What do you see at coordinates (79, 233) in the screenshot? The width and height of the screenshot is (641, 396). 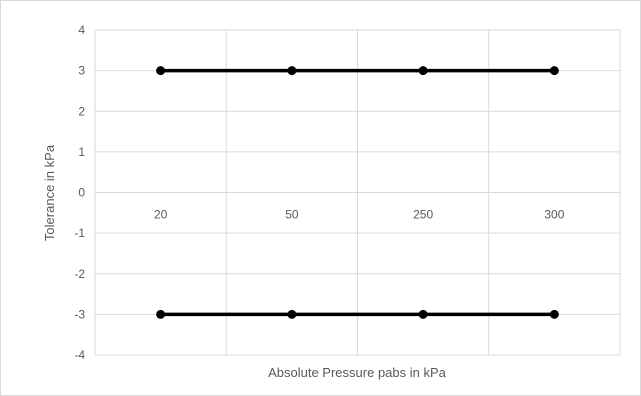 I see `y-tick-label: -1` at bounding box center [79, 233].